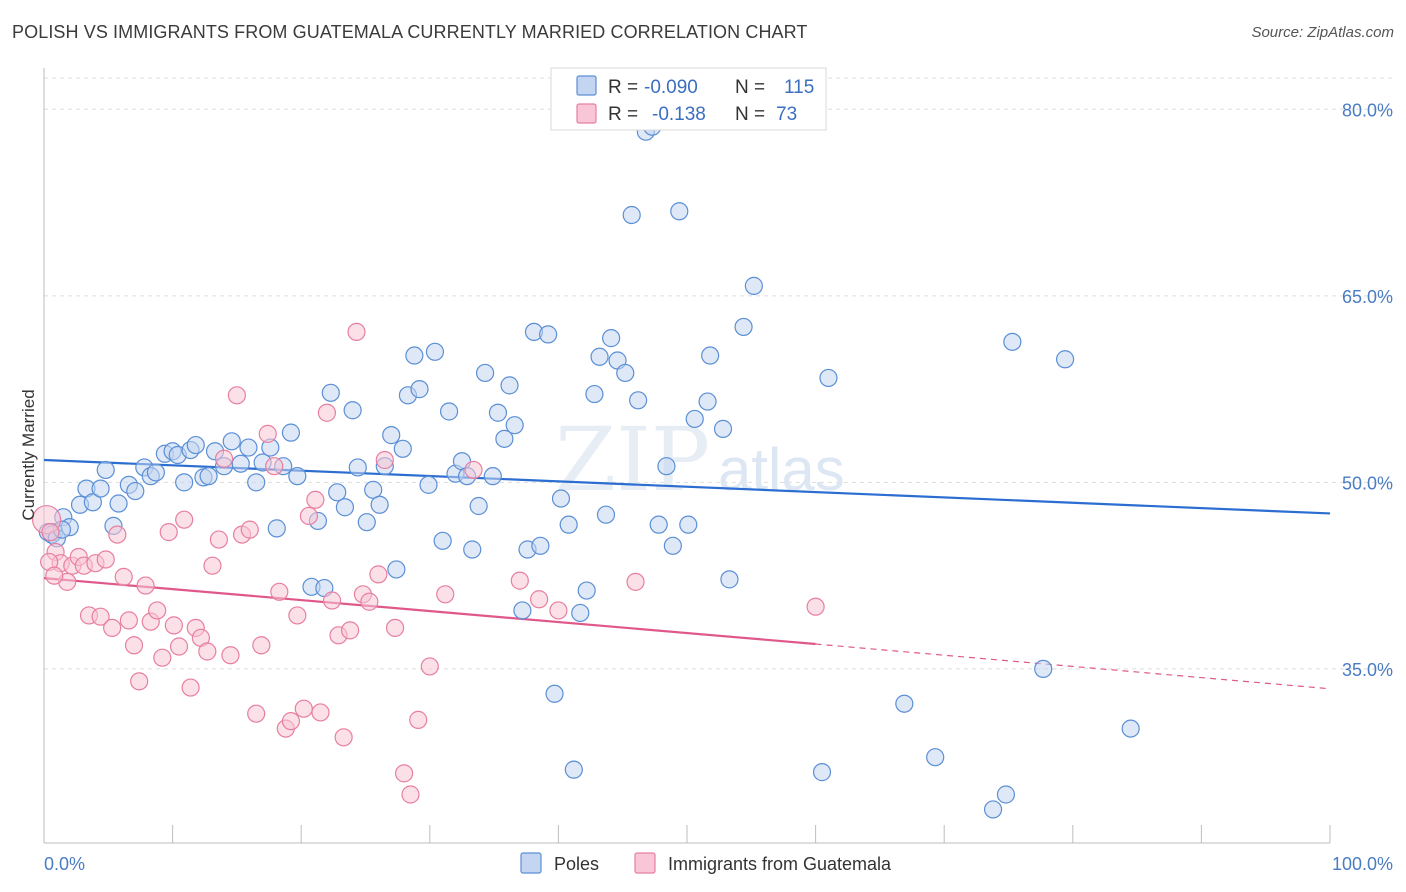 The height and width of the screenshot is (892, 1406). Describe the element at coordinates (531, 863) in the screenshot. I see `bottom-legend-swatch-poles` at that location.